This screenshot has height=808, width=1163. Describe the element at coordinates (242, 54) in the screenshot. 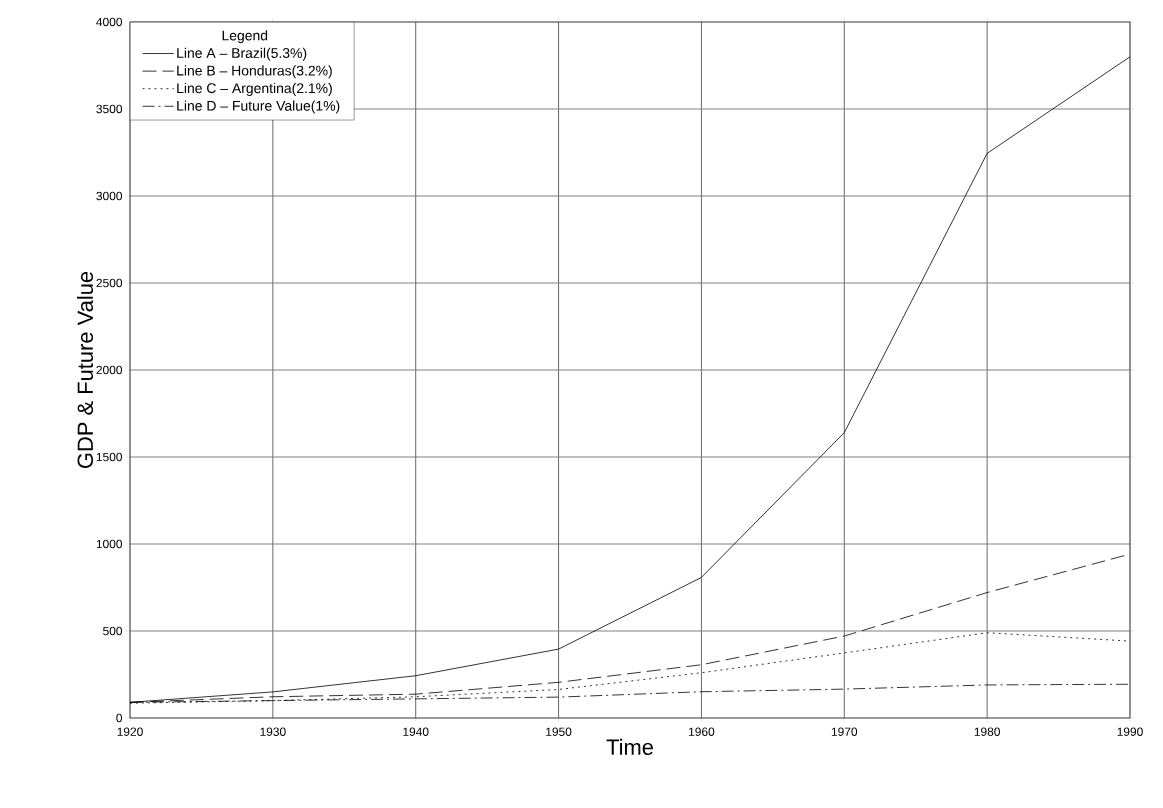

I see `legend-label: Line A – Brazil(5.3%)` at that location.